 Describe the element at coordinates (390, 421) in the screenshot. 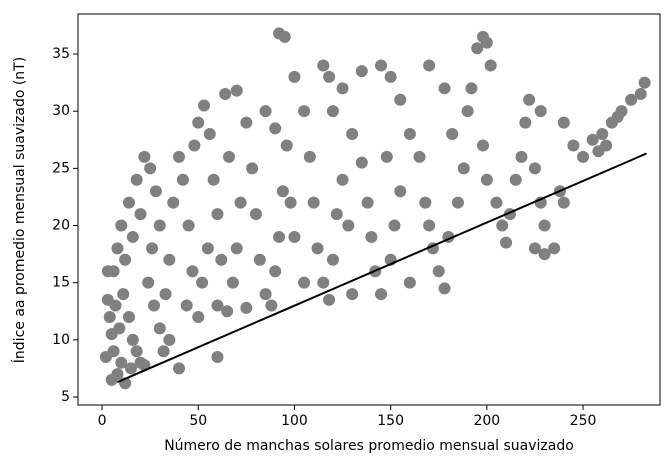

I see `x-tick-label: 150` at that location.